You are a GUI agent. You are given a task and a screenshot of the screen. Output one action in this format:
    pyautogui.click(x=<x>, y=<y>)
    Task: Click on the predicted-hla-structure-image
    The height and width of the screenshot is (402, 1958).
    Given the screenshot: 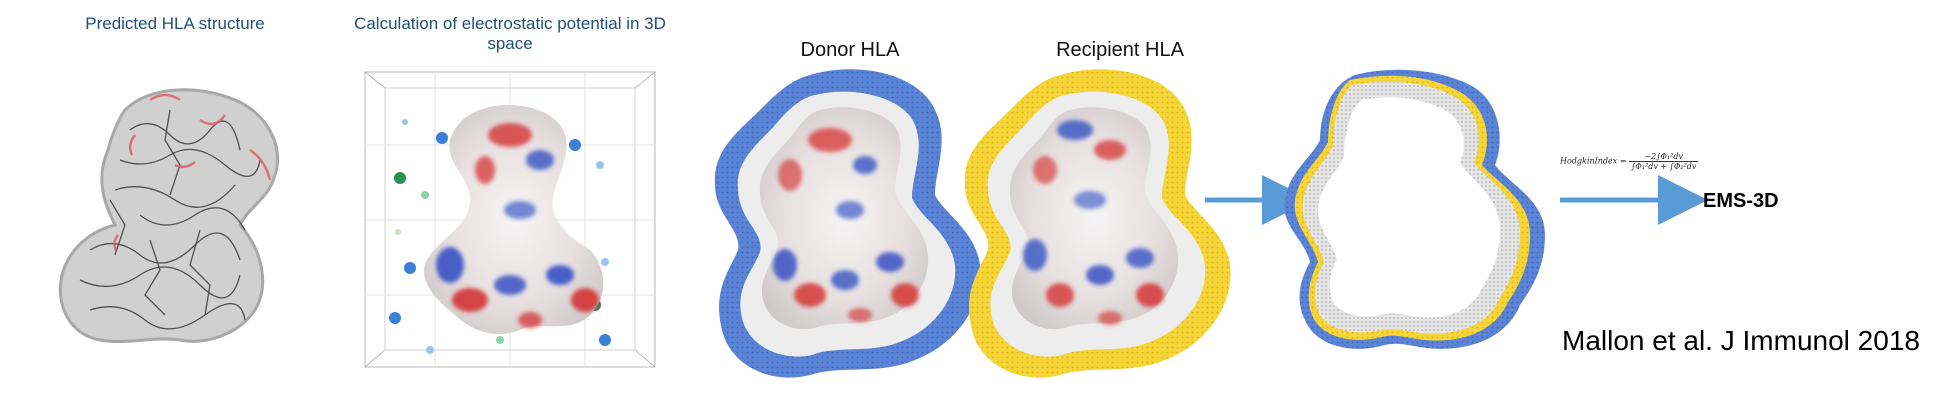 What is the action you would take?
    pyautogui.click(x=169, y=216)
    